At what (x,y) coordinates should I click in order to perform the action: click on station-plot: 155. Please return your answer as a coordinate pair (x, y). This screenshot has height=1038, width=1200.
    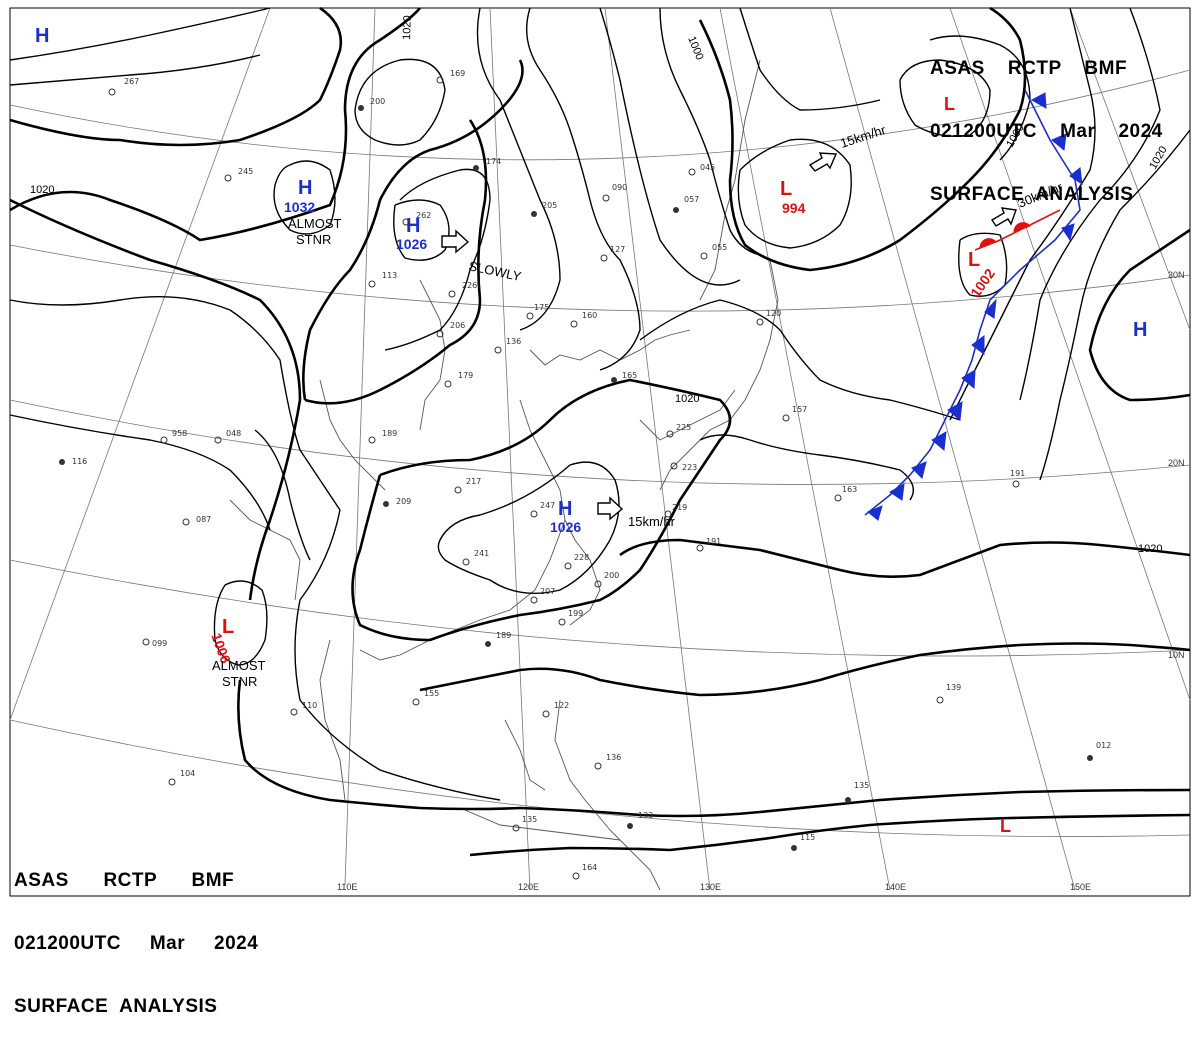
    Looking at the image, I should click on (425, 697).